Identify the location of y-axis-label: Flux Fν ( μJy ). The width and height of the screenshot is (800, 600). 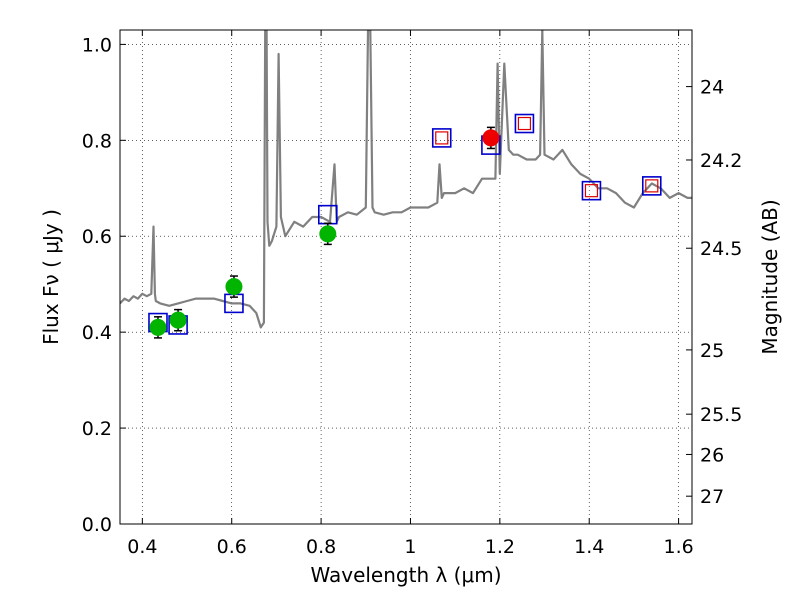
(51, 277).